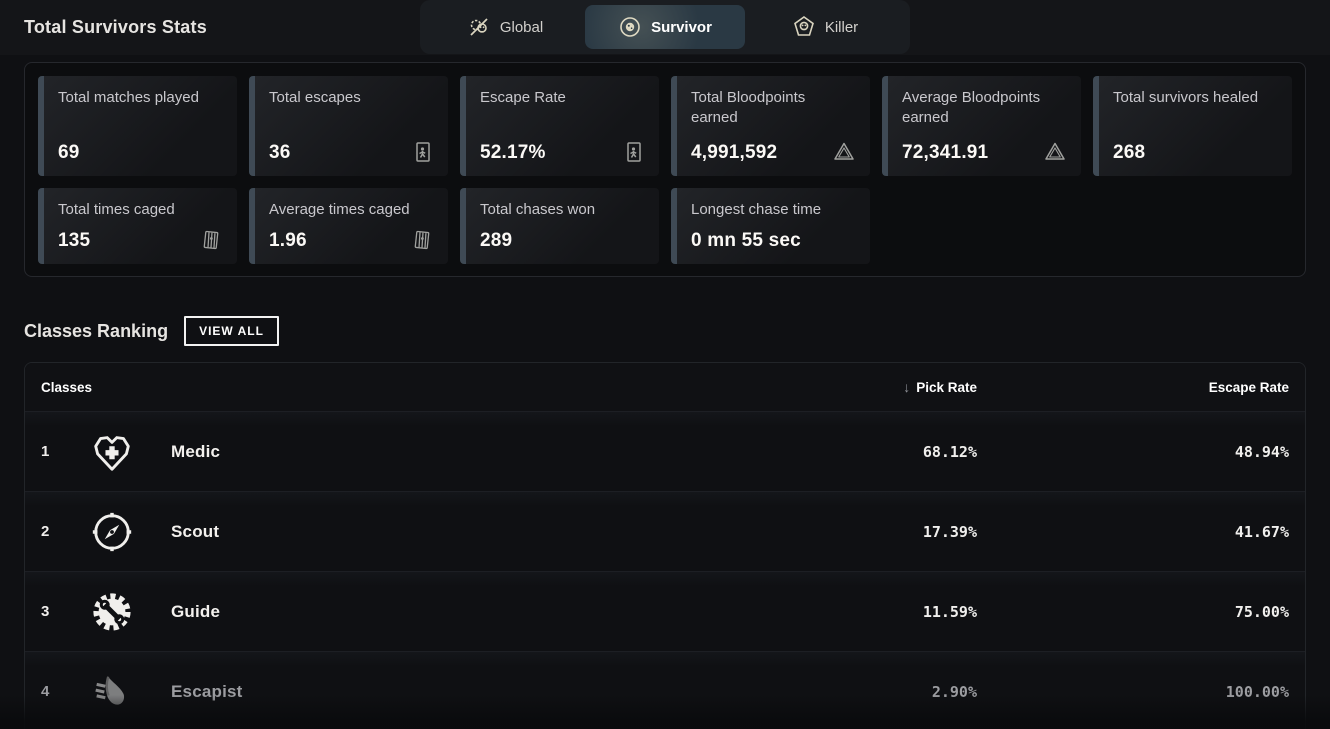 The width and height of the screenshot is (1330, 729). I want to click on rank-number: 1, so click(45, 451).